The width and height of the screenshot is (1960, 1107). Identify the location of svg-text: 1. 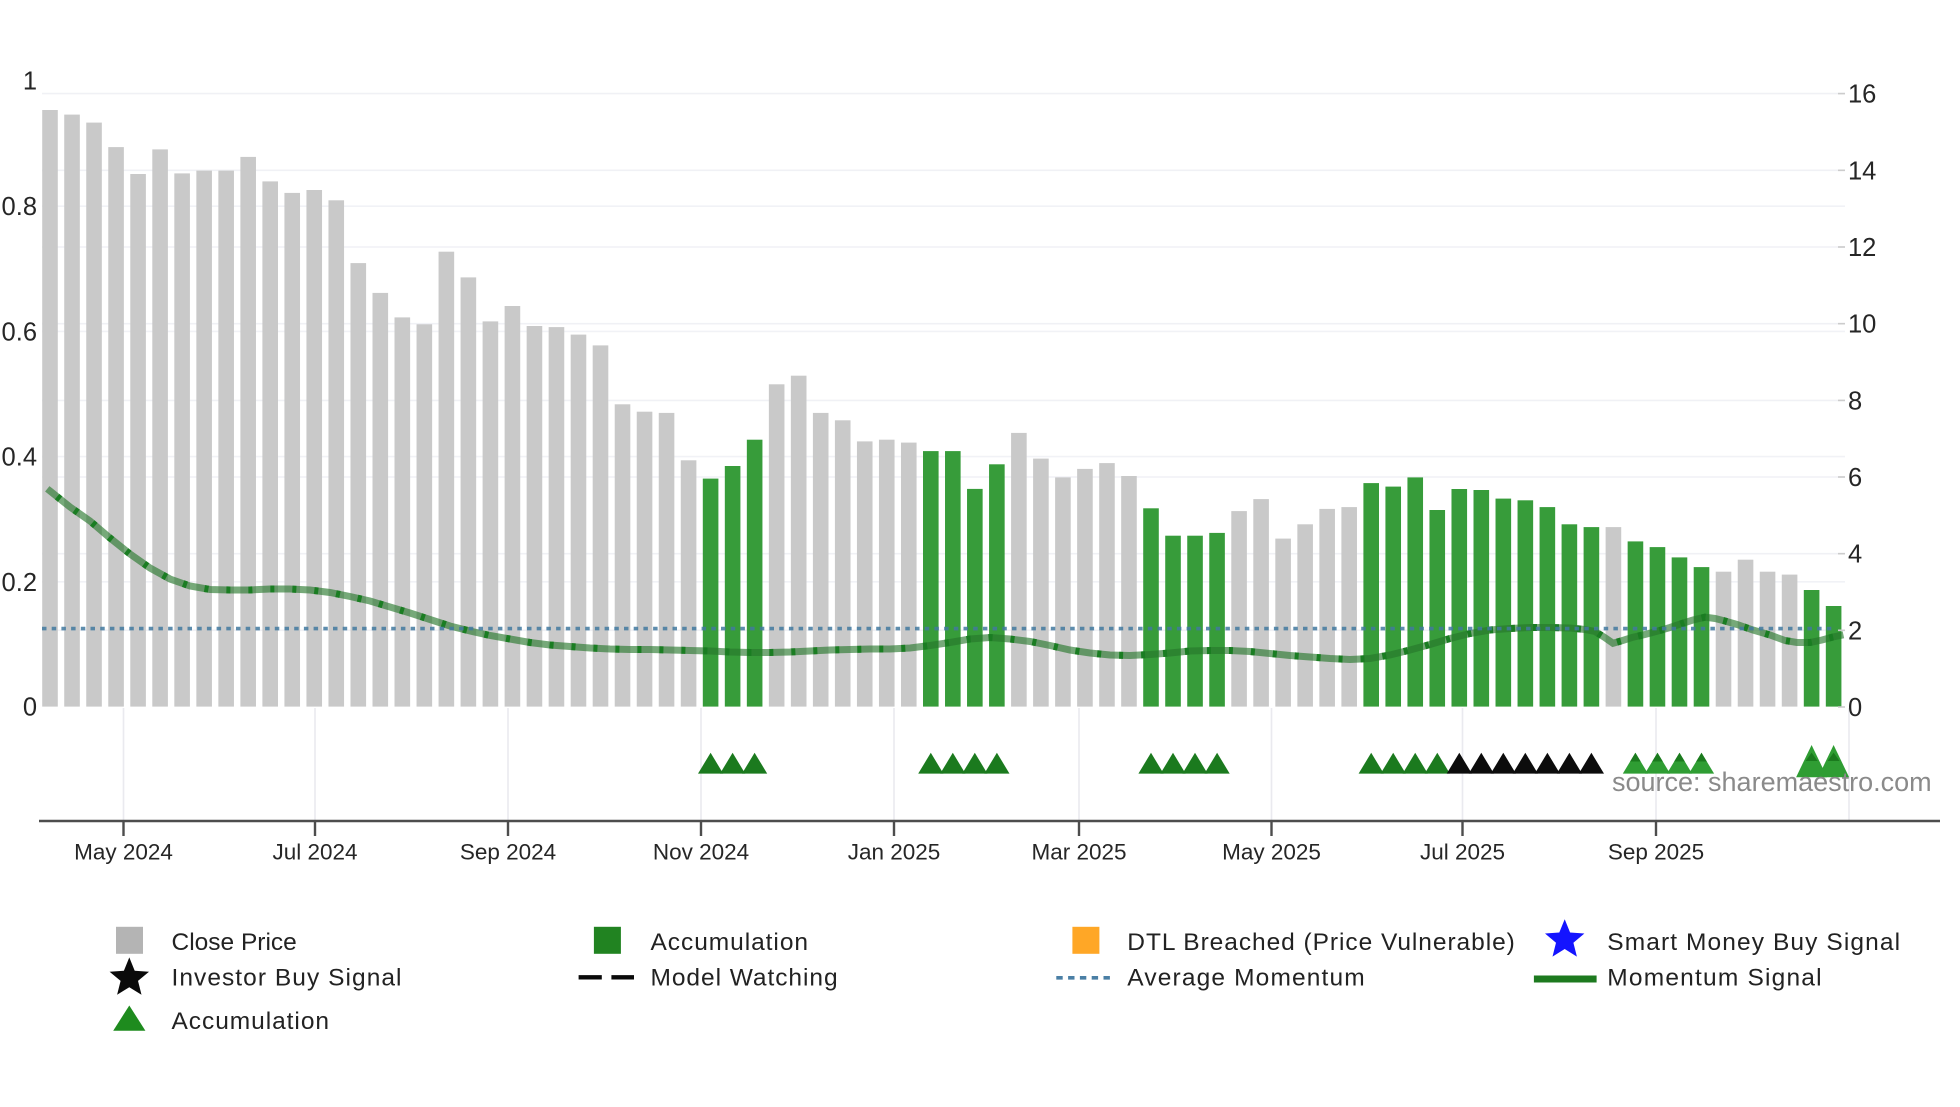
(30, 82).